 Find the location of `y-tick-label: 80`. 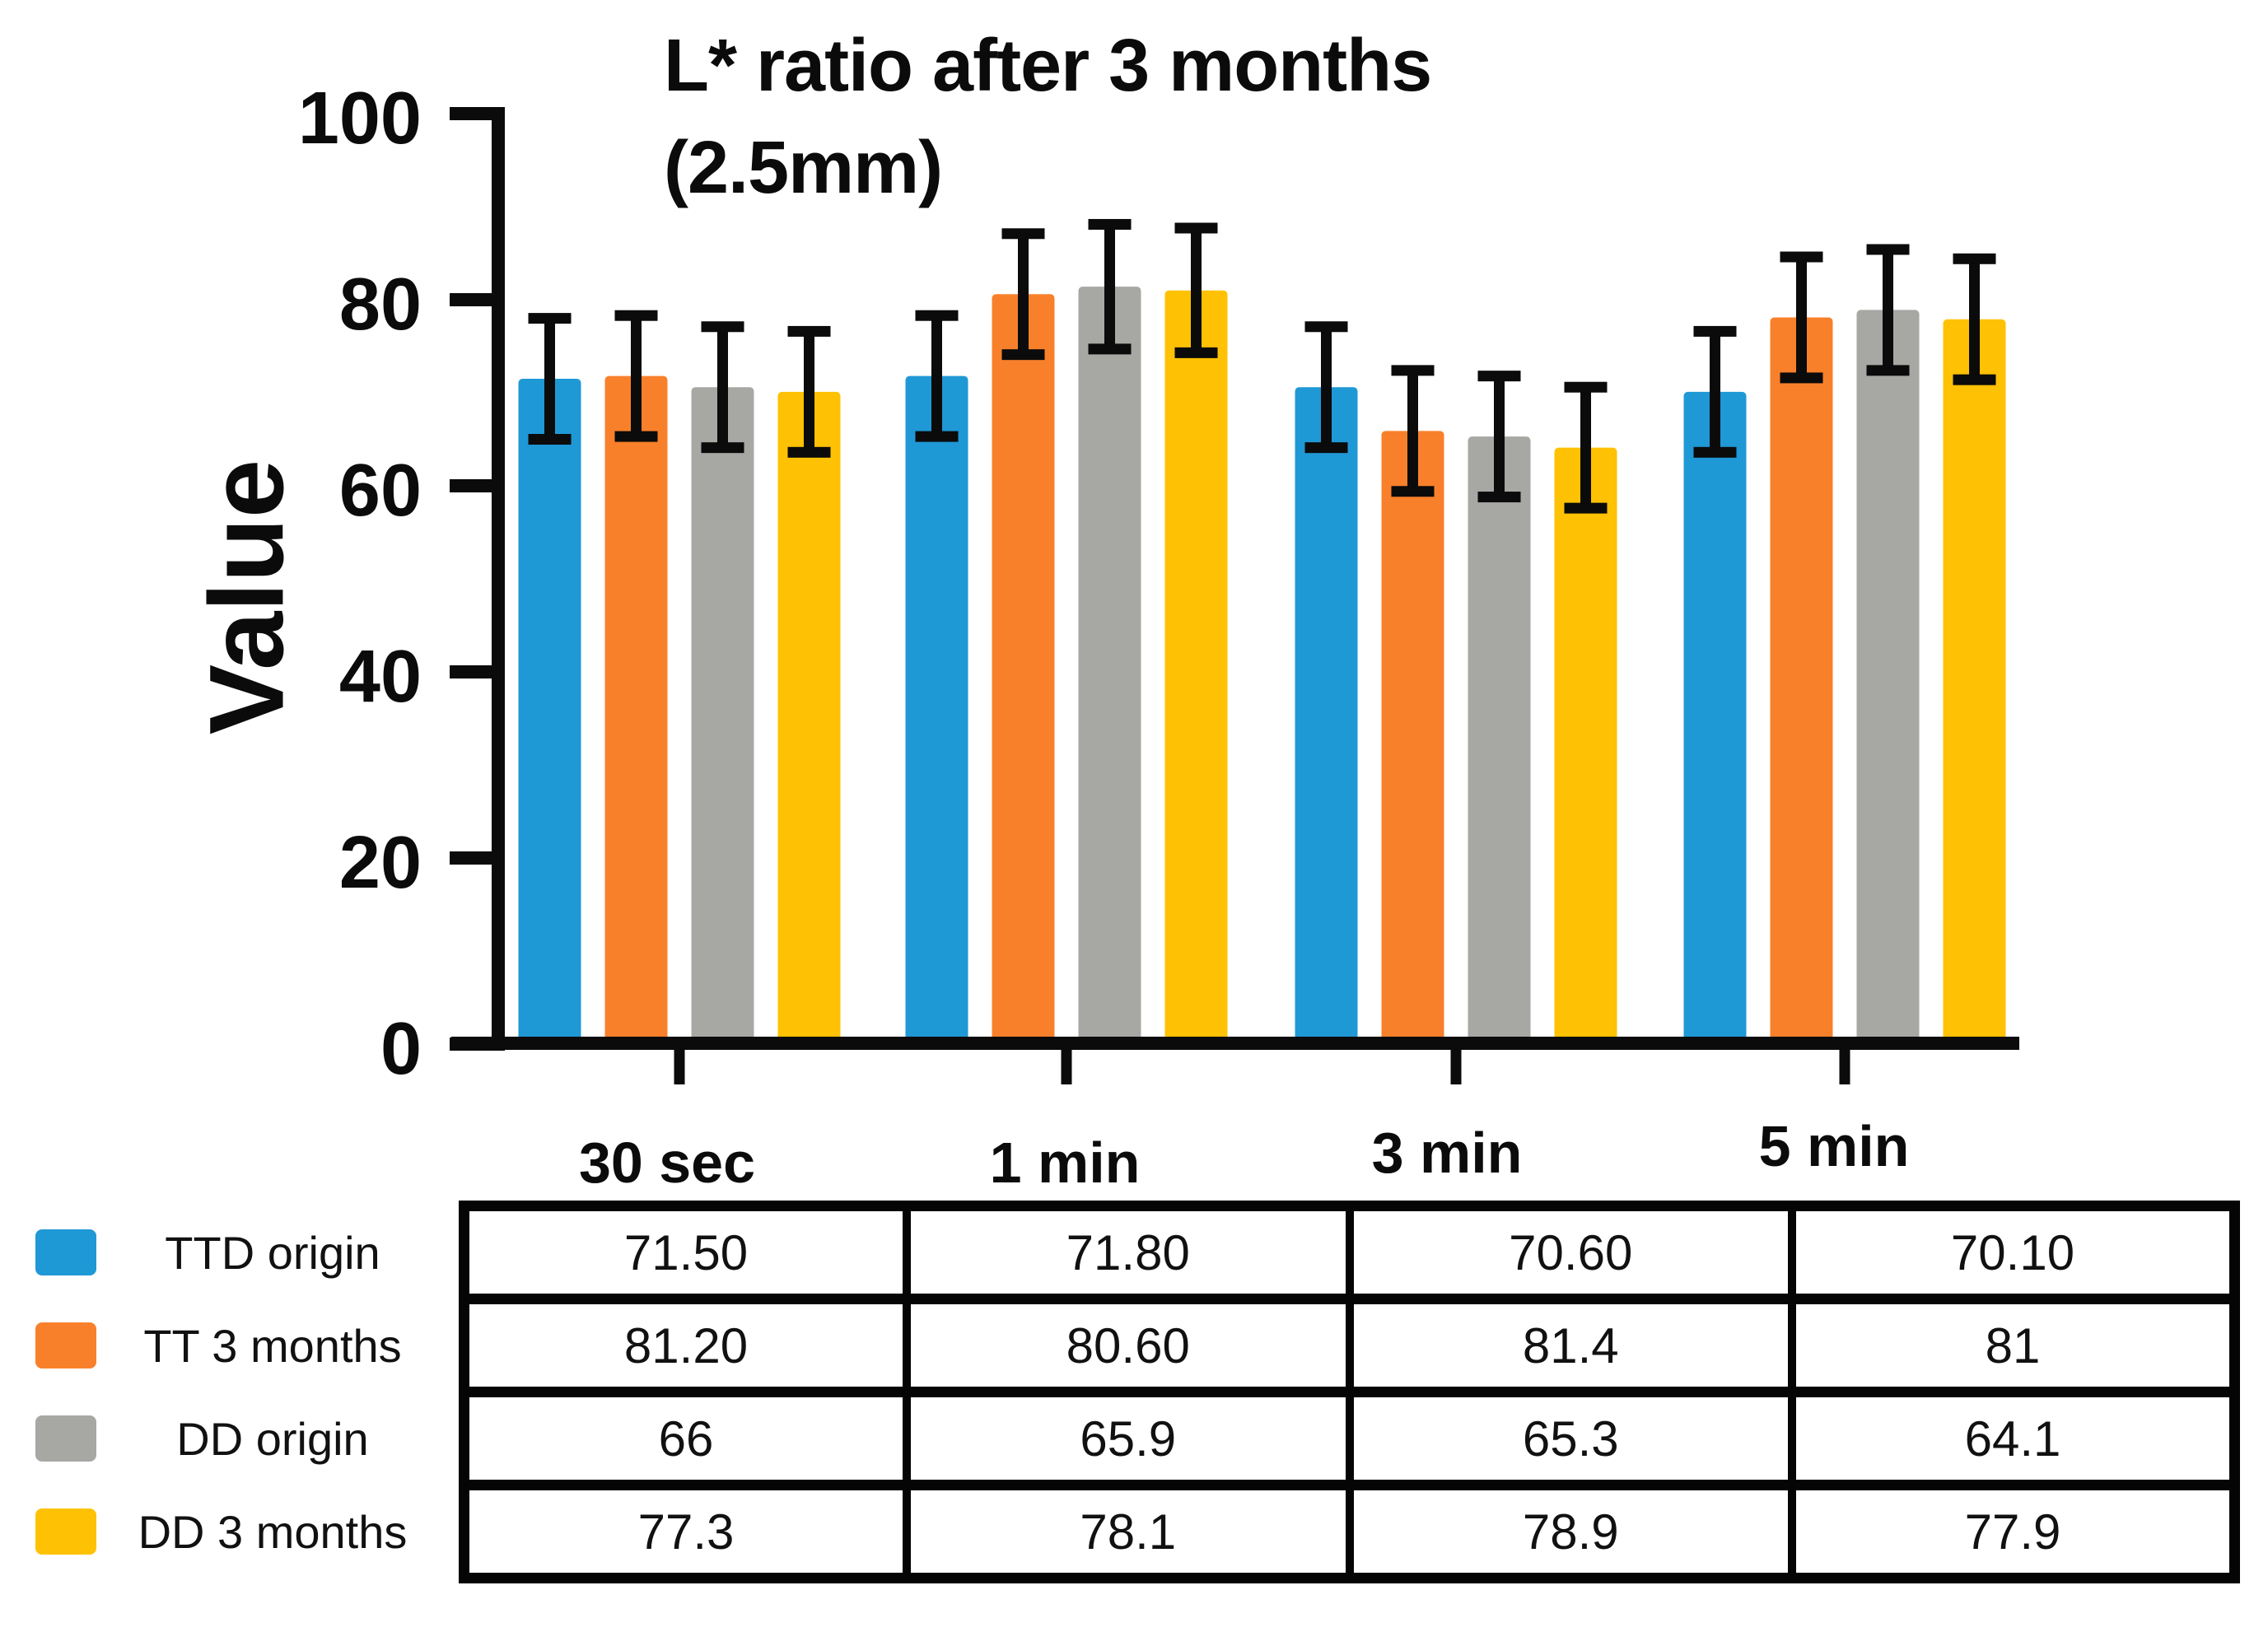

y-tick-label: 80 is located at coordinates (380, 304).